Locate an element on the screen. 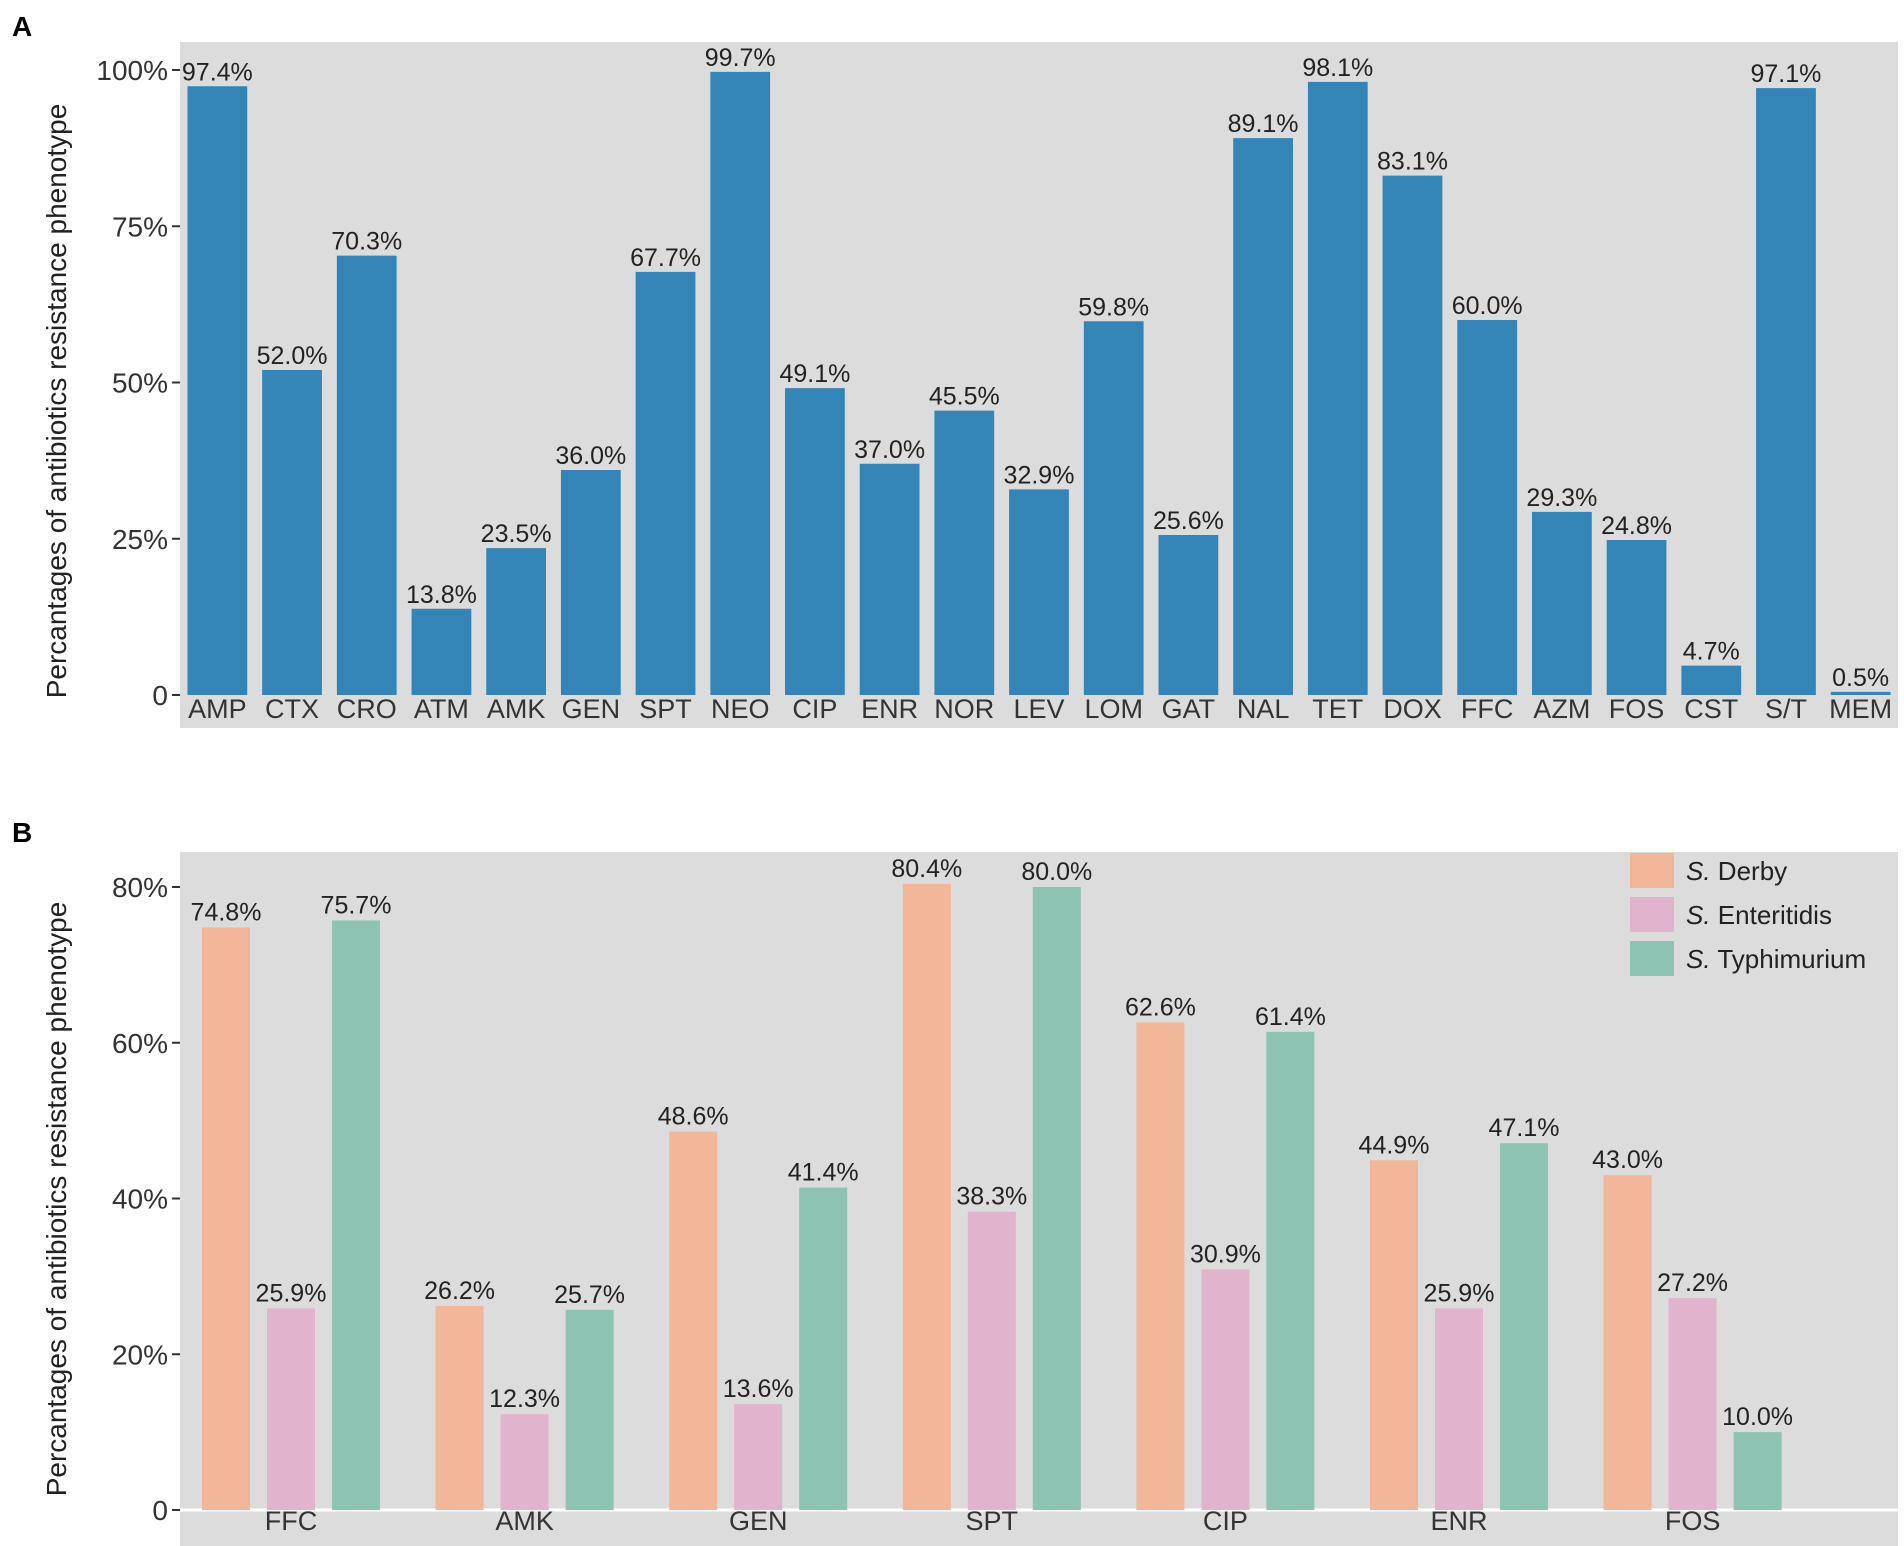  panel-b-bar-spt-derby is located at coordinates (926, 1196).